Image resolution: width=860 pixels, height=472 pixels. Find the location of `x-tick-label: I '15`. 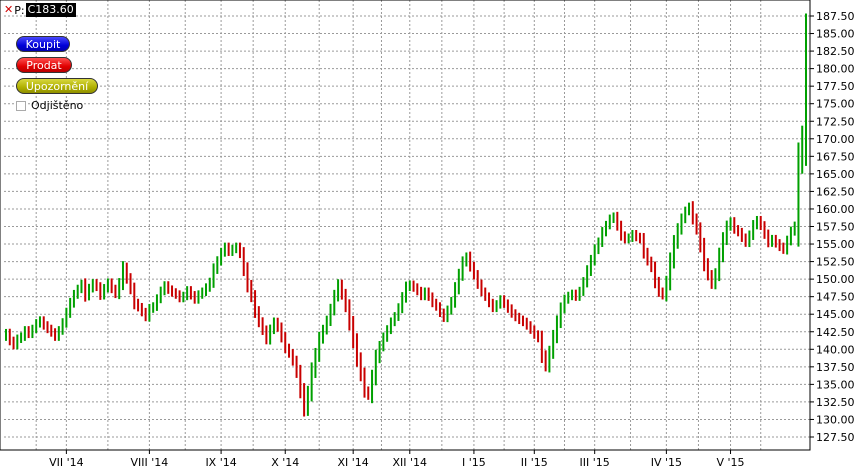

x-tick-label: I '15 is located at coordinates (474, 462).